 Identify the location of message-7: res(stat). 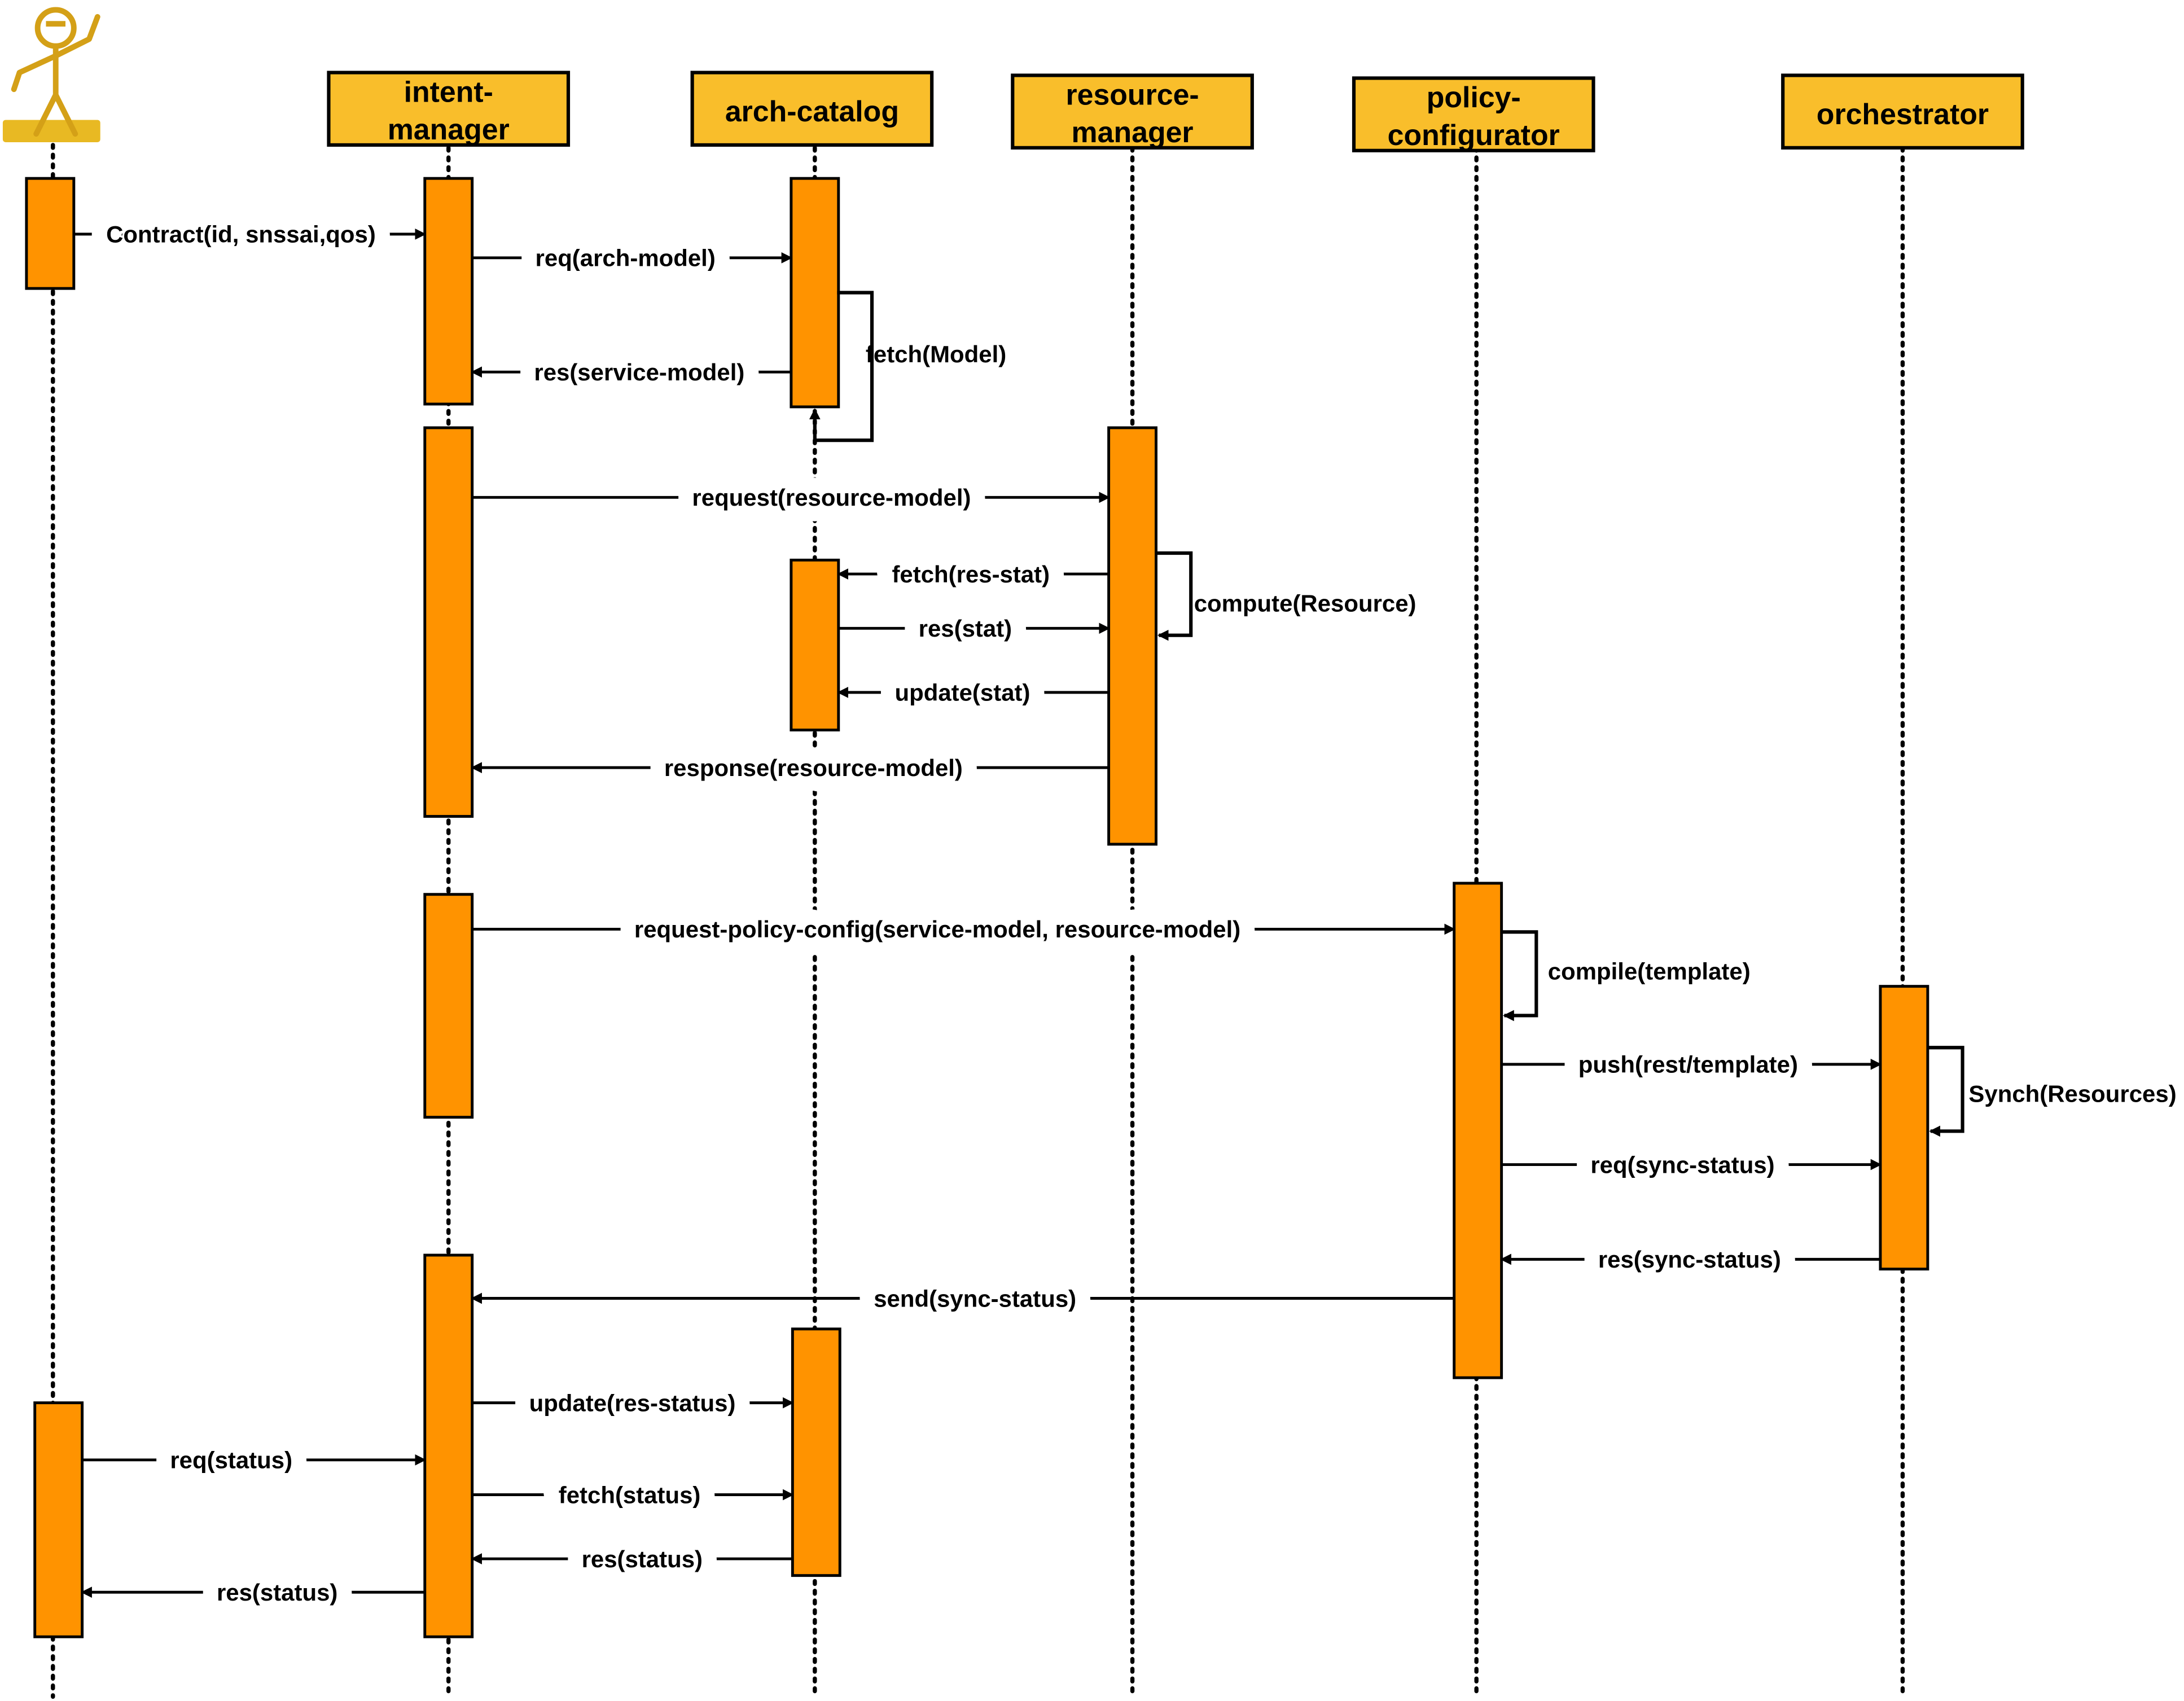
(974, 628).